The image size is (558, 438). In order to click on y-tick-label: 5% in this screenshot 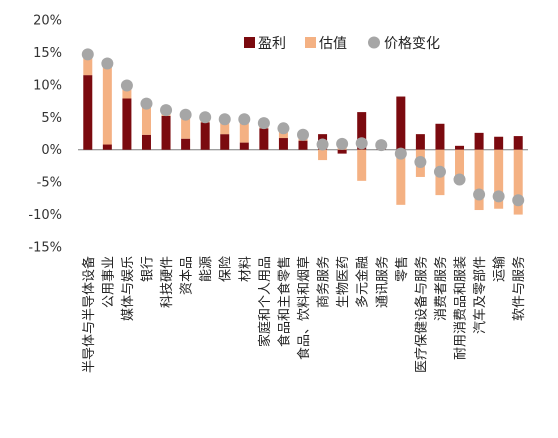, I will do `click(51, 118)`.